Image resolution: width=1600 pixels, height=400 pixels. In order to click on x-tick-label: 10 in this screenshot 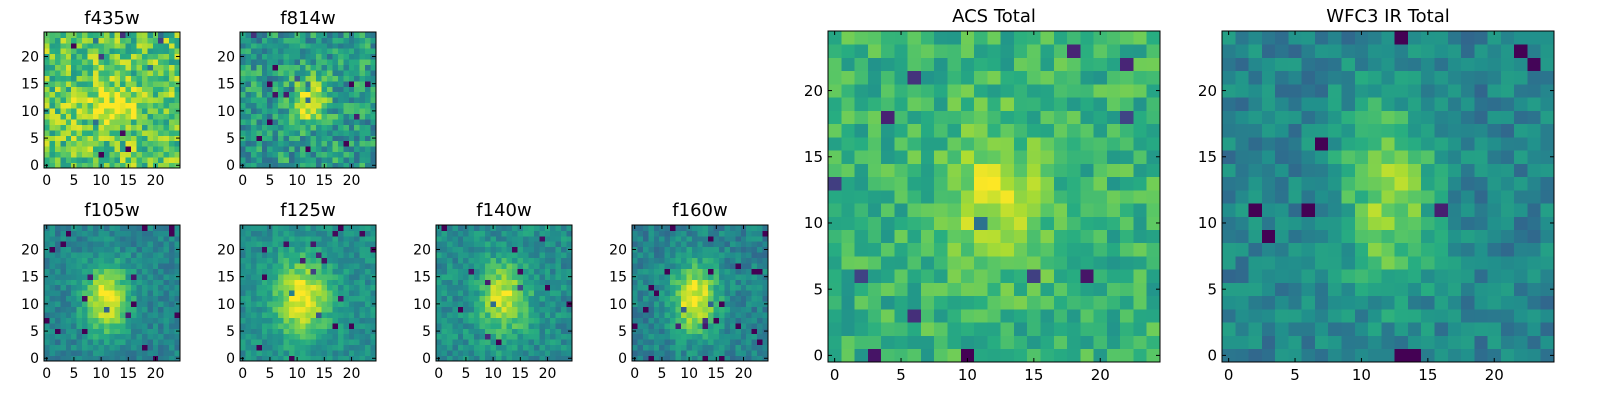, I will do `click(967, 375)`.